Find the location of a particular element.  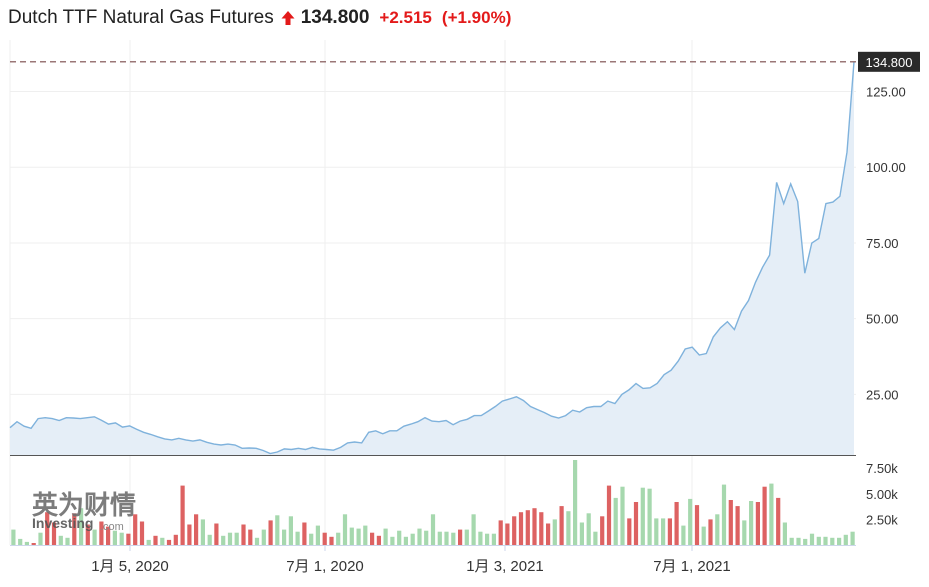

last-price-tag-box is located at coordinates (889, 61).